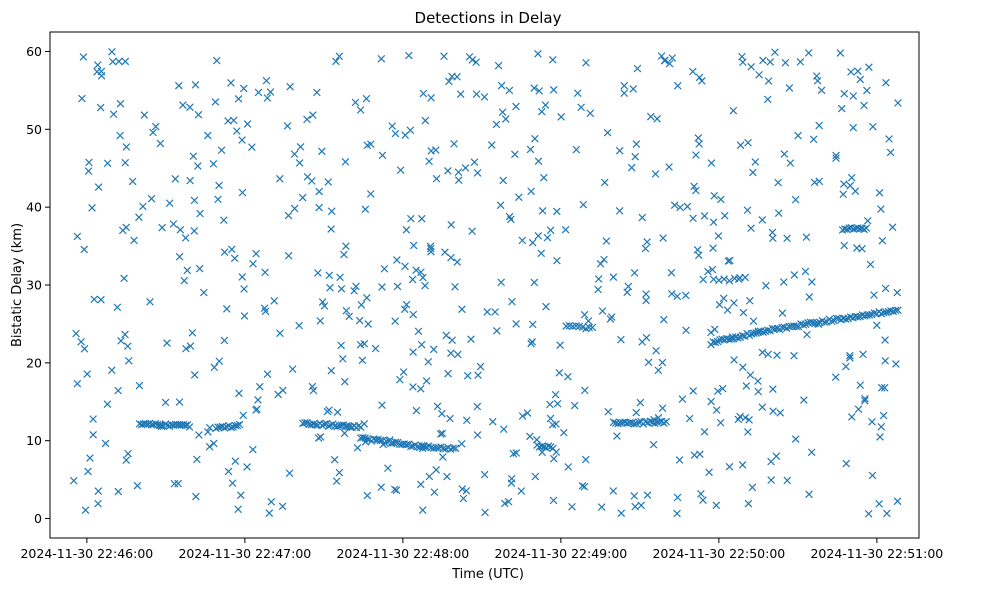  Describe the element at coordinates (487, 574) in the screenshot. I see `x-axis-label: Time (UTC)` at that location.